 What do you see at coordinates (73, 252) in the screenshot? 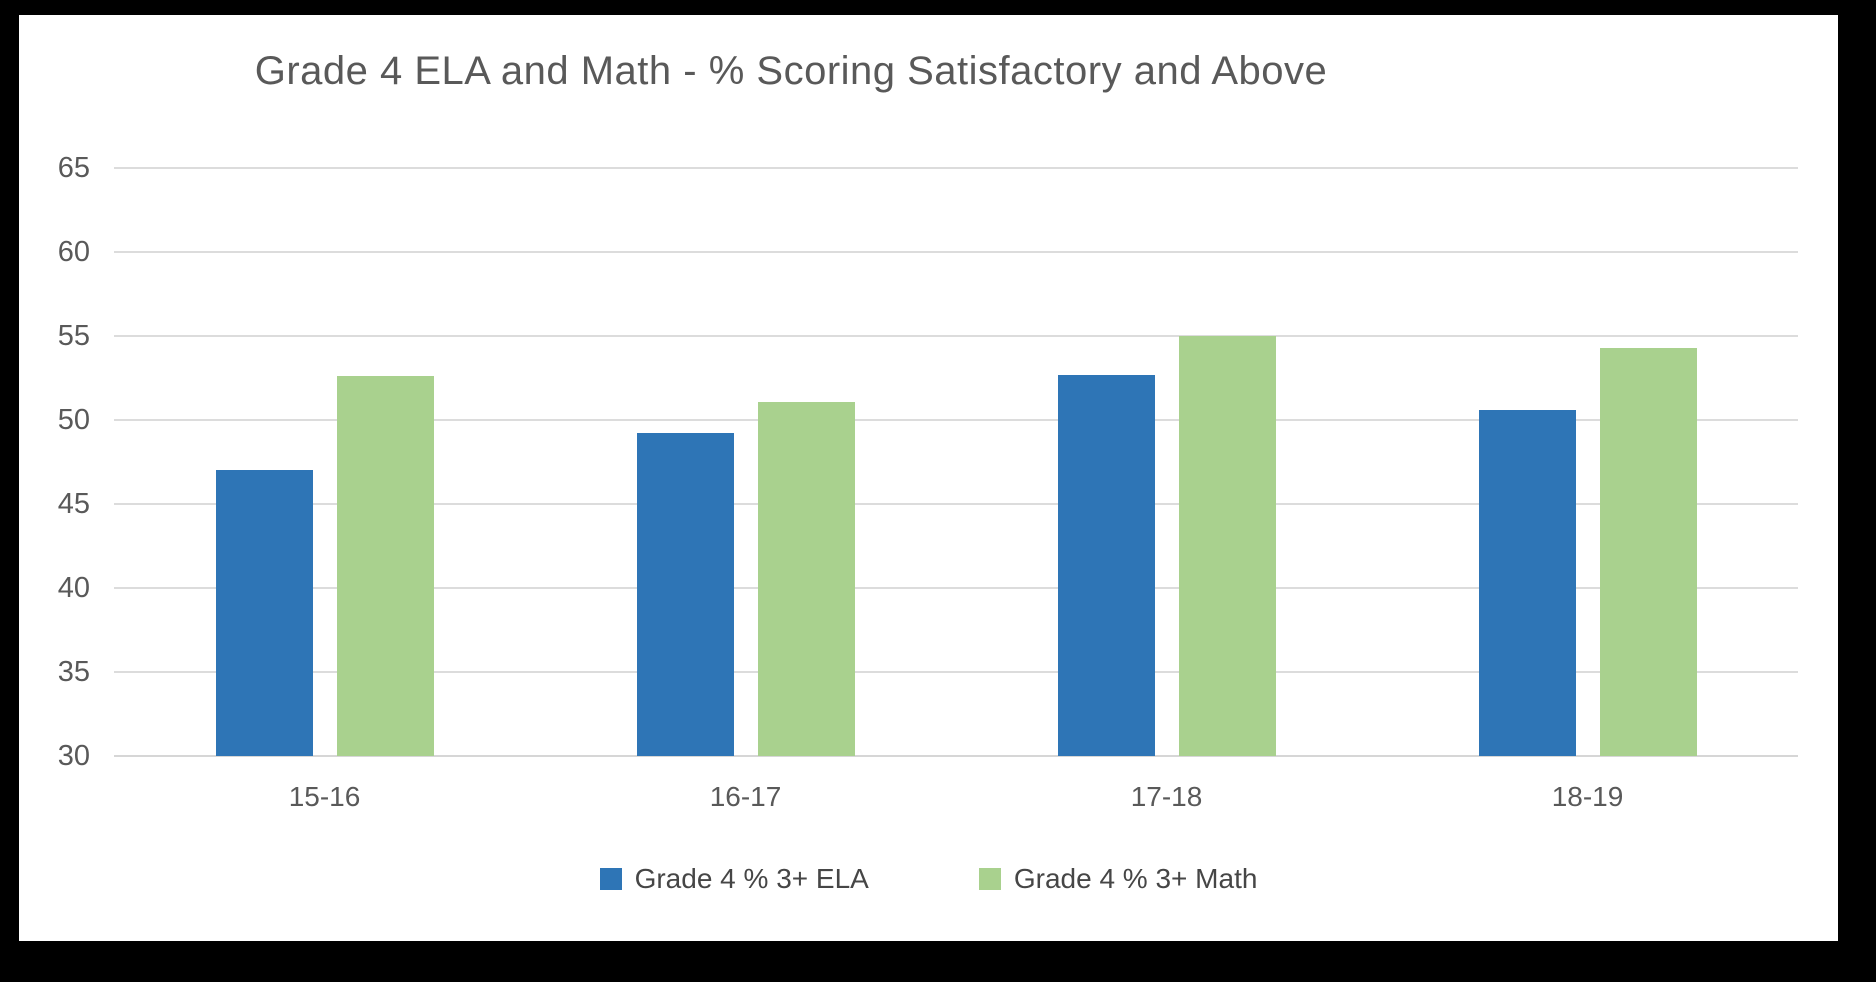
I see `y-axis-tick-label: 60` at bounding box center [73, 252].